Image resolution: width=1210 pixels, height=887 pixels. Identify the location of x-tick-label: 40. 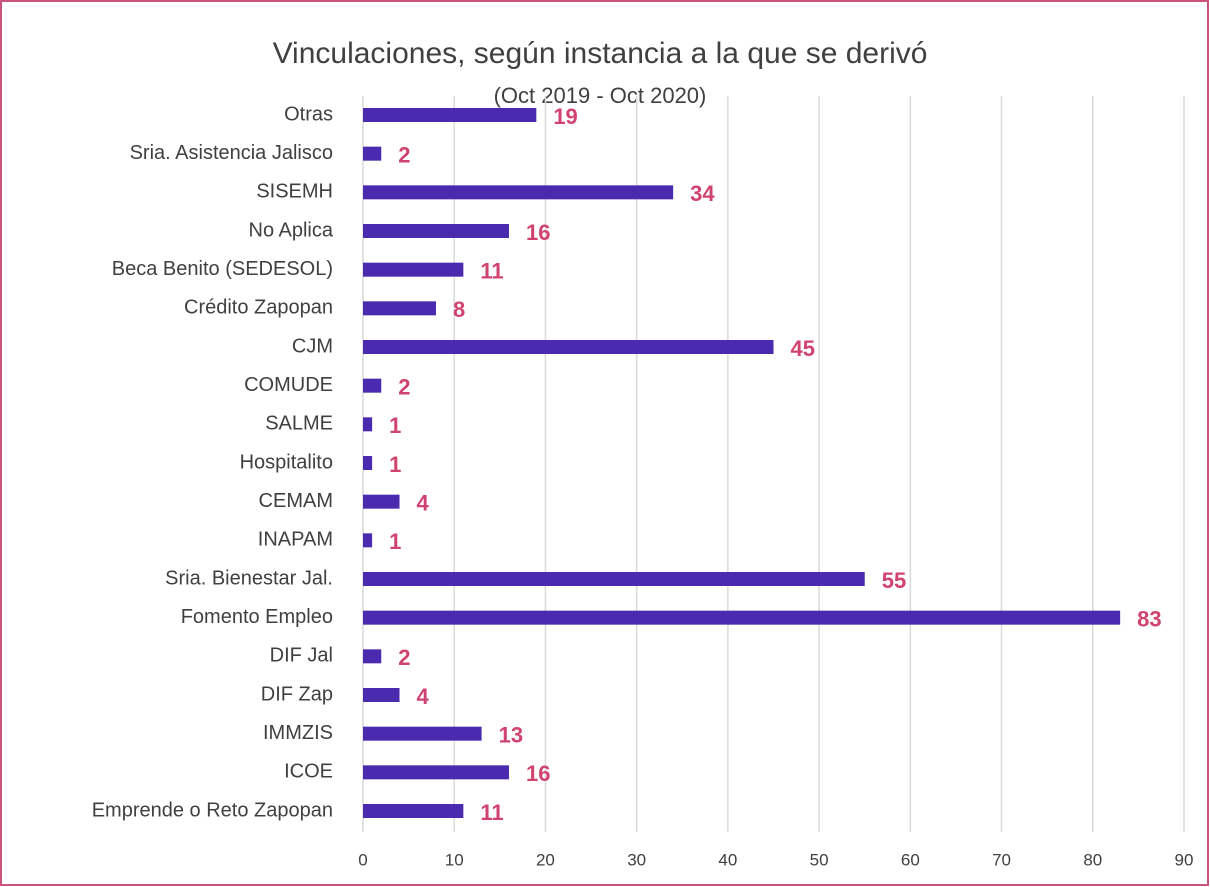
(727, 859).